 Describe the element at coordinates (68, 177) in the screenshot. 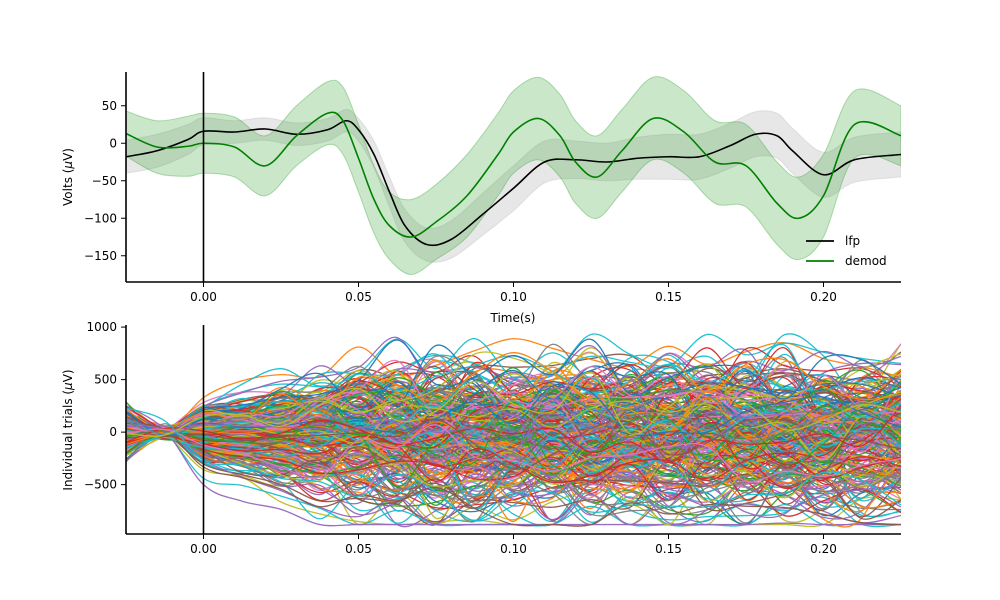

I see `top-y-axis-label: Volts (μV)` at that location.